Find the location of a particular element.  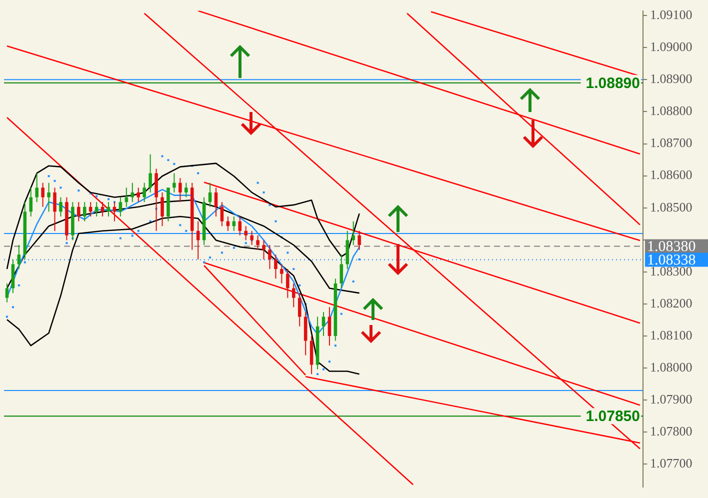

y-tick-label: 1.07800 is located at coordinates (671, 431).